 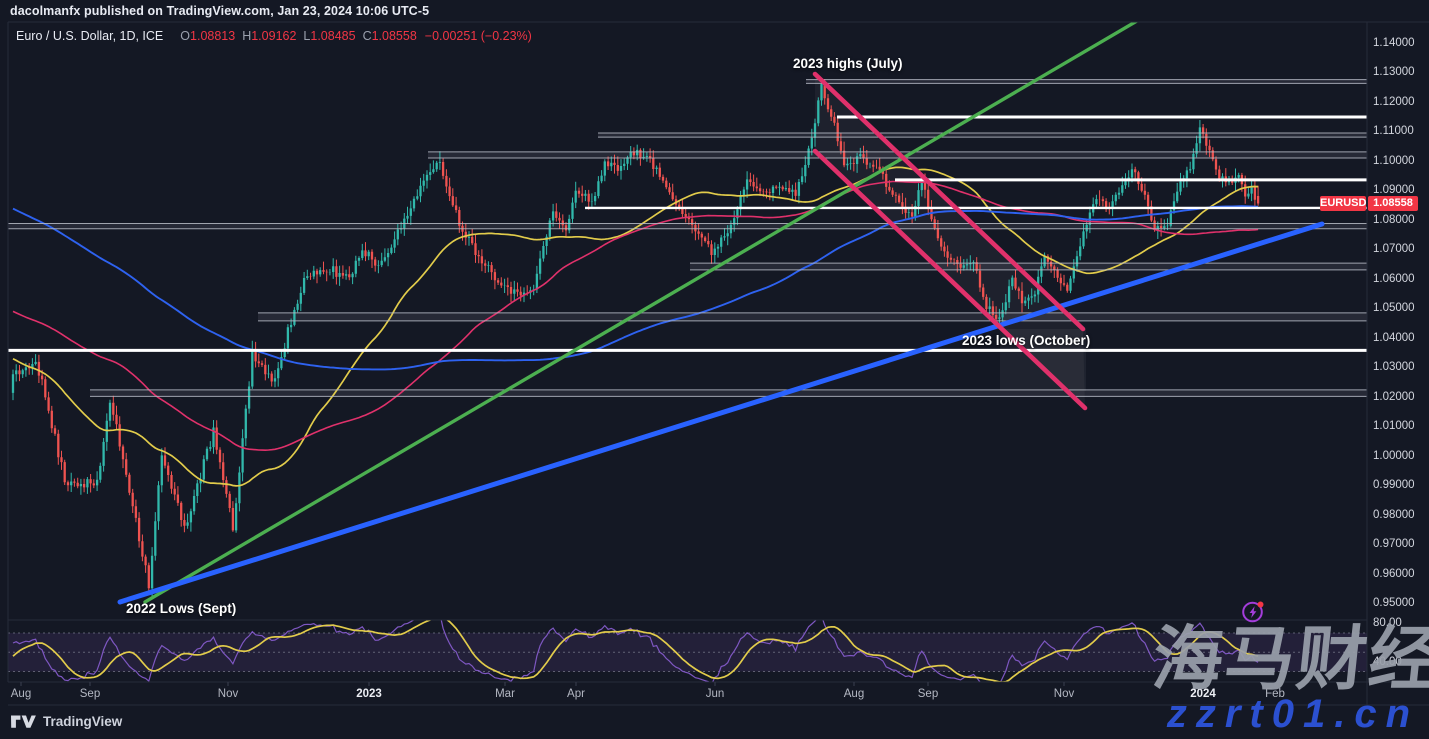 What do you see at coordinates (83, 721) in the screenshot?
I see `tradingview-brand-label: TradingView` at bounding box center [83, 721].